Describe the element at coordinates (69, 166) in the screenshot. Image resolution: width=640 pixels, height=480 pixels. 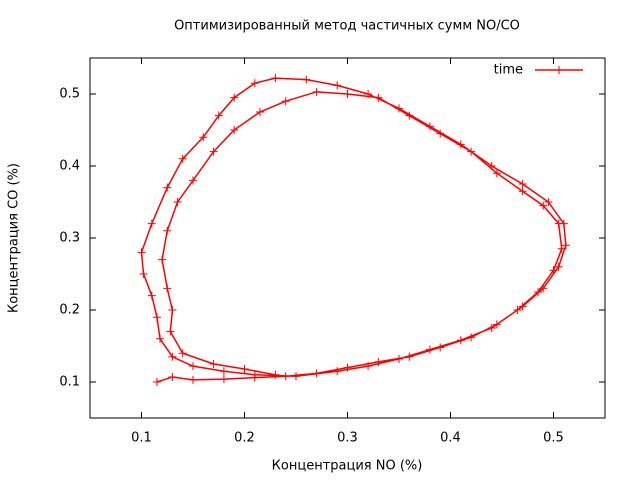
I see `y-tick-label: 0.4` at that location.